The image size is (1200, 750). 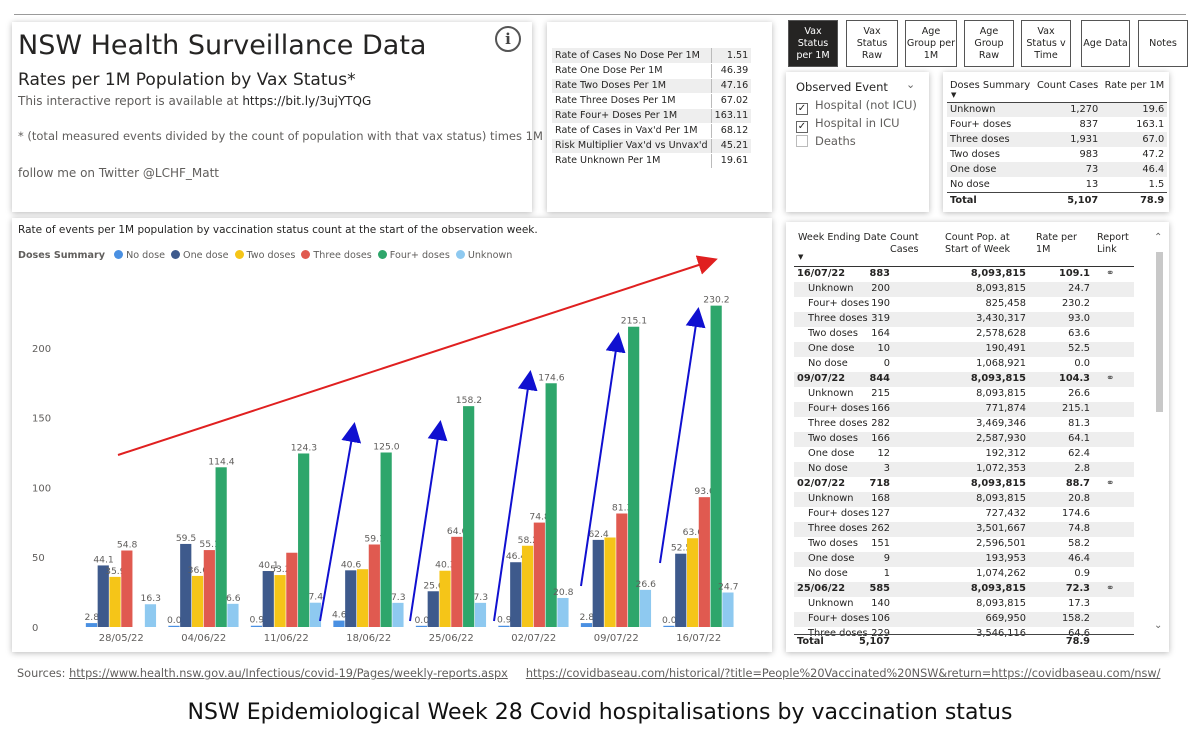 I want to click on table-row: Unknown 1,270 19.6, so click(x=1057, y=109).